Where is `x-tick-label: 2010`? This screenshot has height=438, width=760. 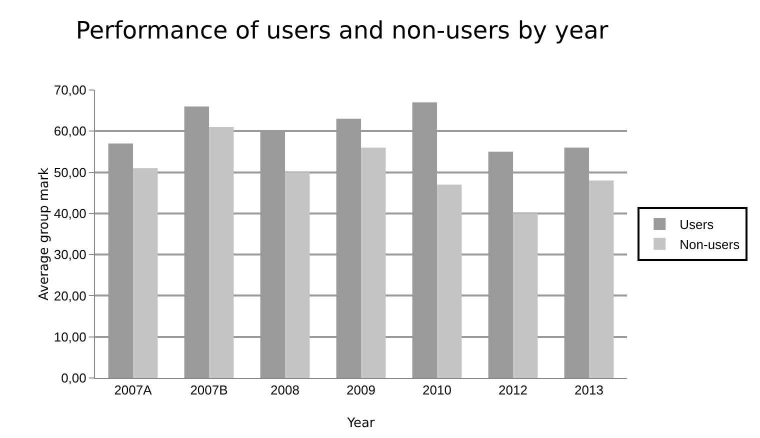
x-tick-label: 2010 is located at coordinates (437, 390).